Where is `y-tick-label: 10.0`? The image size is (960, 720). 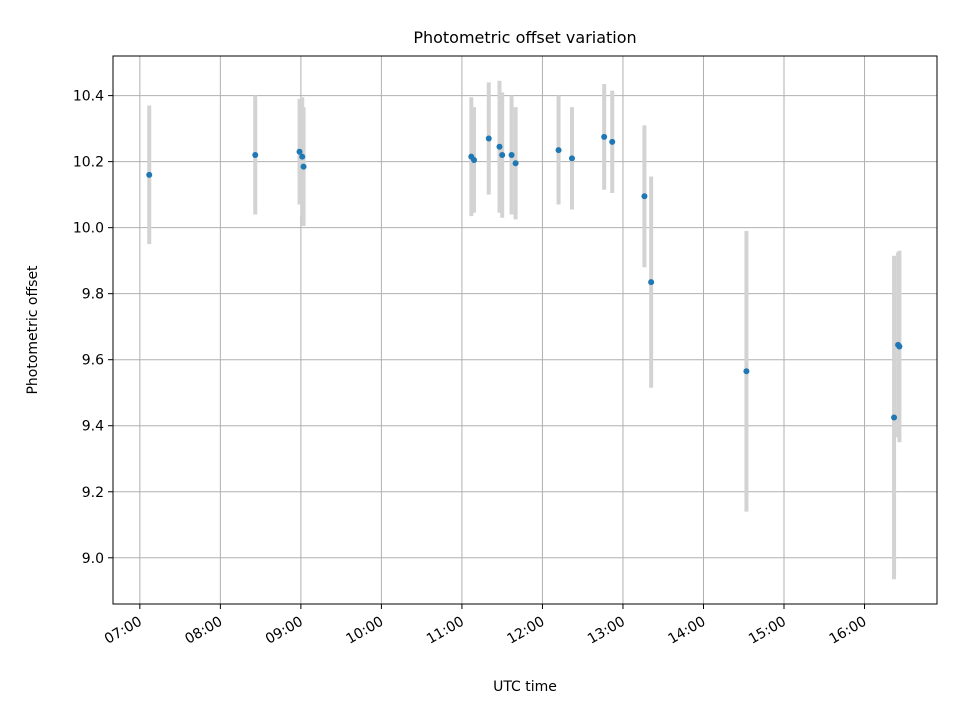
y-tick-label: 10.0 is located at coordinates (88, 229).